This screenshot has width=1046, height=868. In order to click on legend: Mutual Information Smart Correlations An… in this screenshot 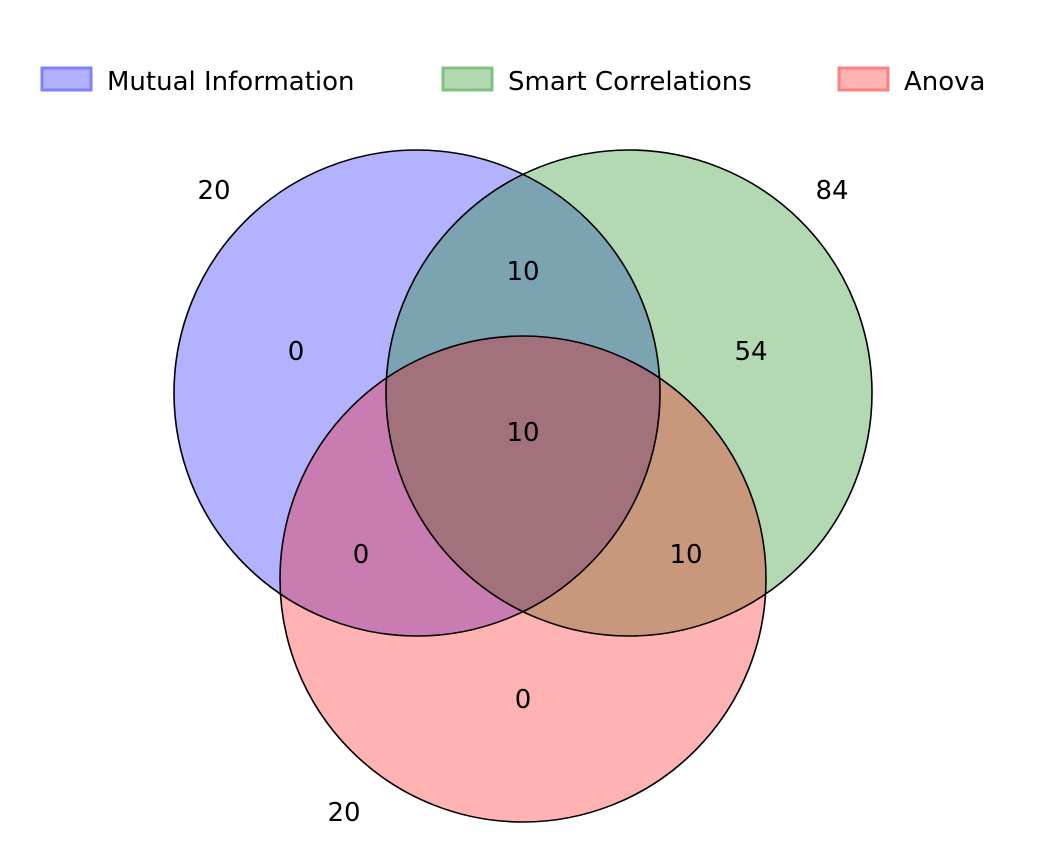, I will do `click(513, 81)`.